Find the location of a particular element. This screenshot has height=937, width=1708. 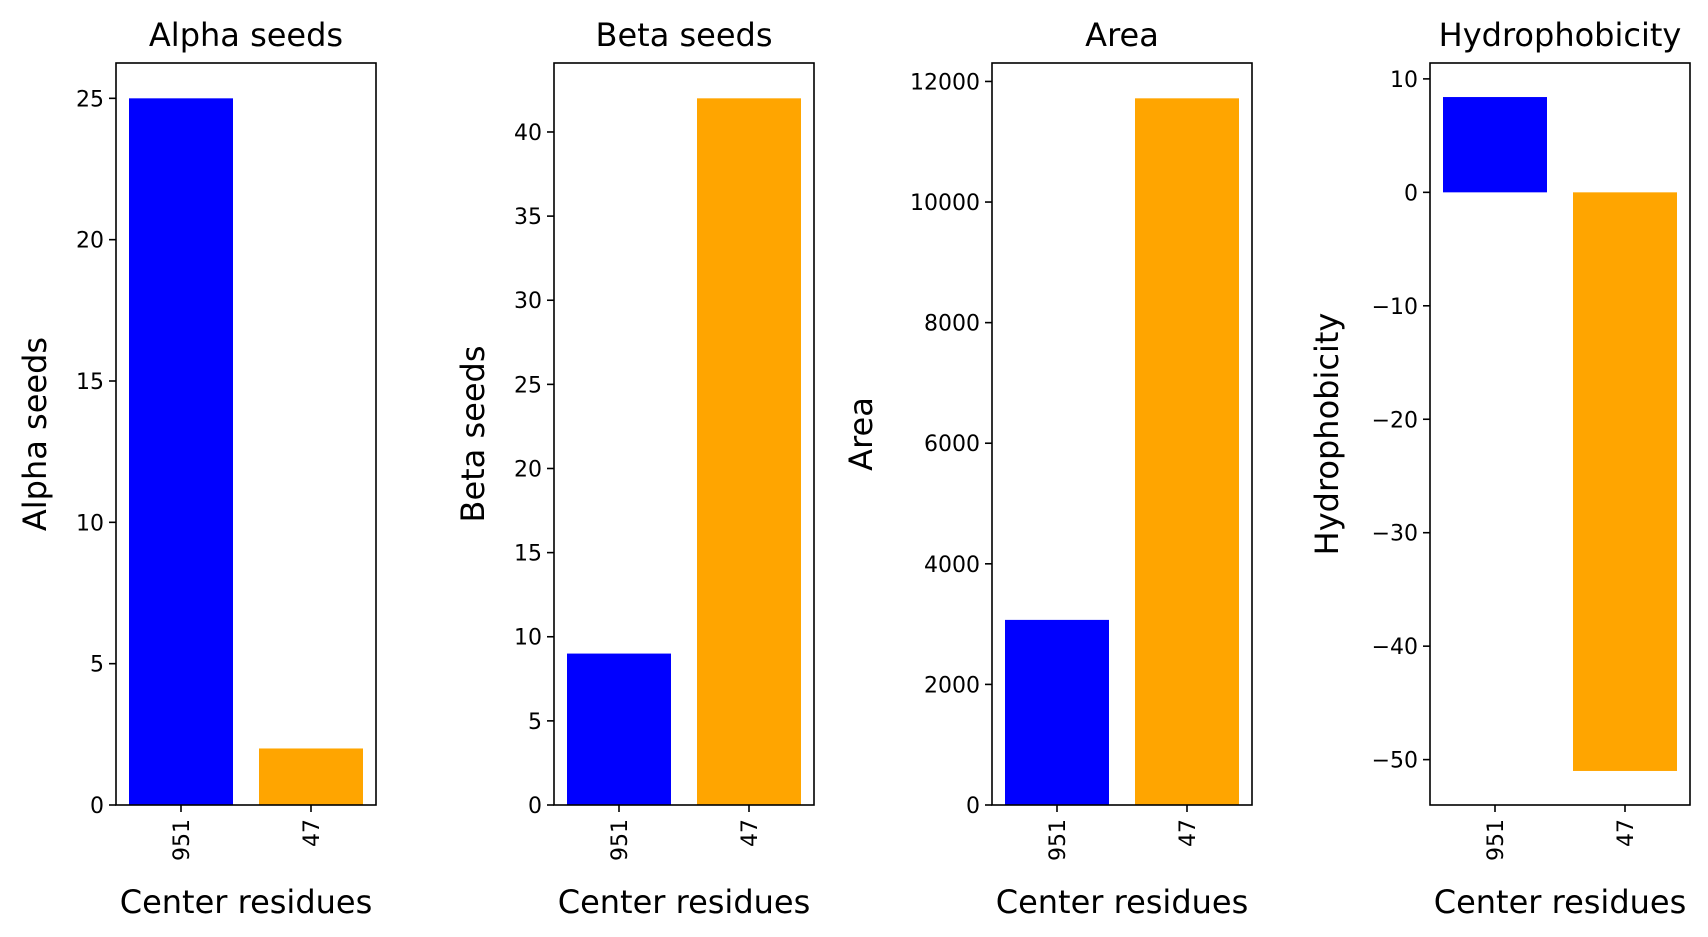

subplot-title: Beta seeds is located at coordinates (684, 35).